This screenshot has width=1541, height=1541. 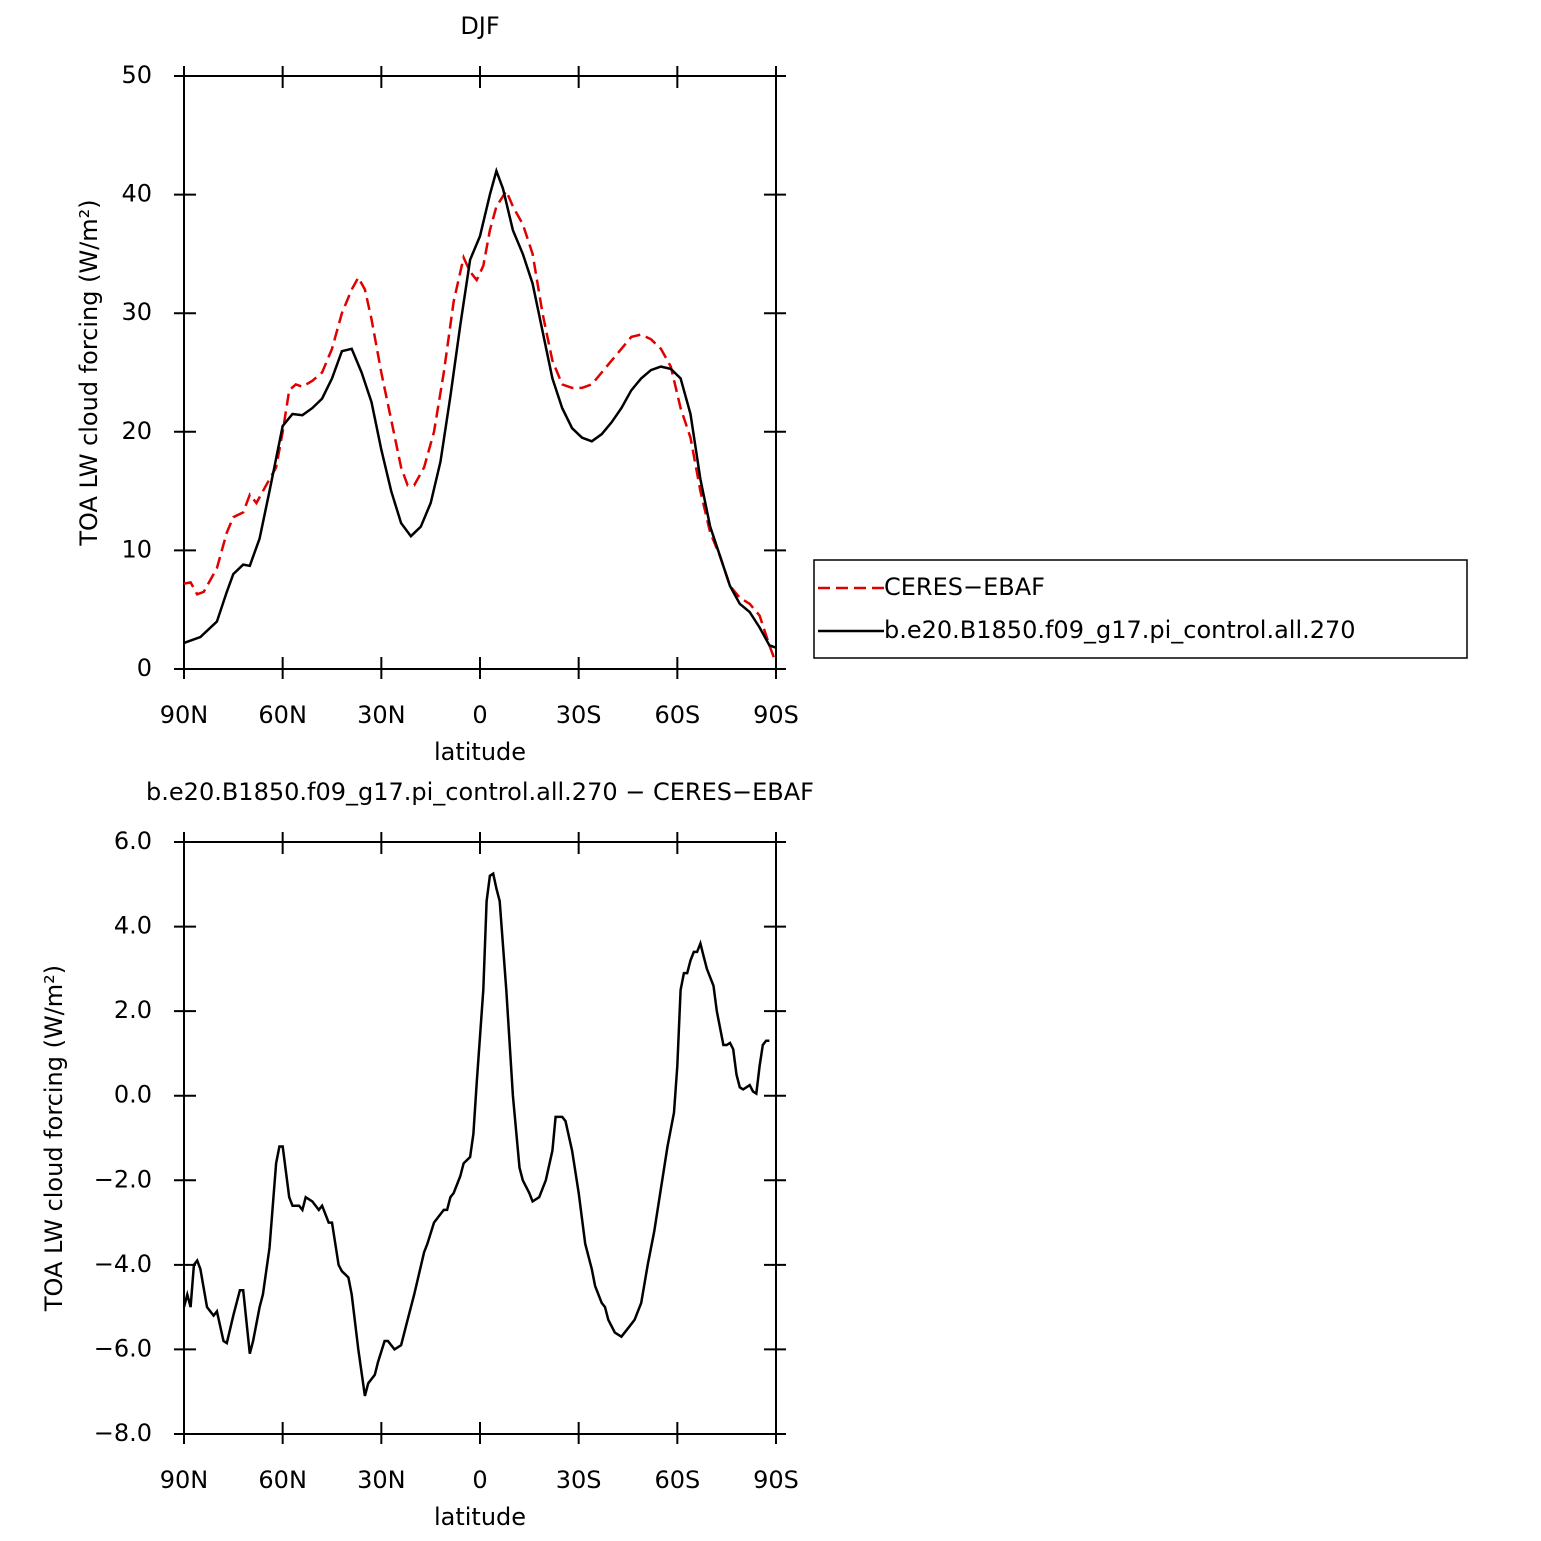 What do you see at coordinates (133, 841) in the screenshot?
I see `y-tick-label: 6.0` at bounding box center [133, 841].